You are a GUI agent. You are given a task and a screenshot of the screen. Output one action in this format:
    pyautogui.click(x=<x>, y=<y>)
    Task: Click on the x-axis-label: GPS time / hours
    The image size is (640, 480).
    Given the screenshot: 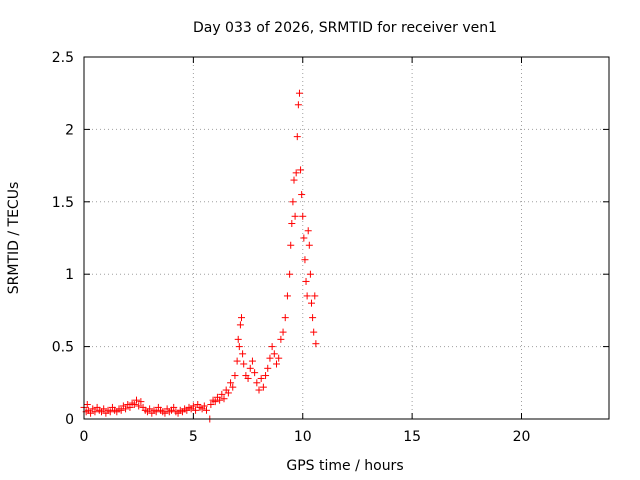 What is the action you would take?
    pyautogui.click(x=344, y=466)
    